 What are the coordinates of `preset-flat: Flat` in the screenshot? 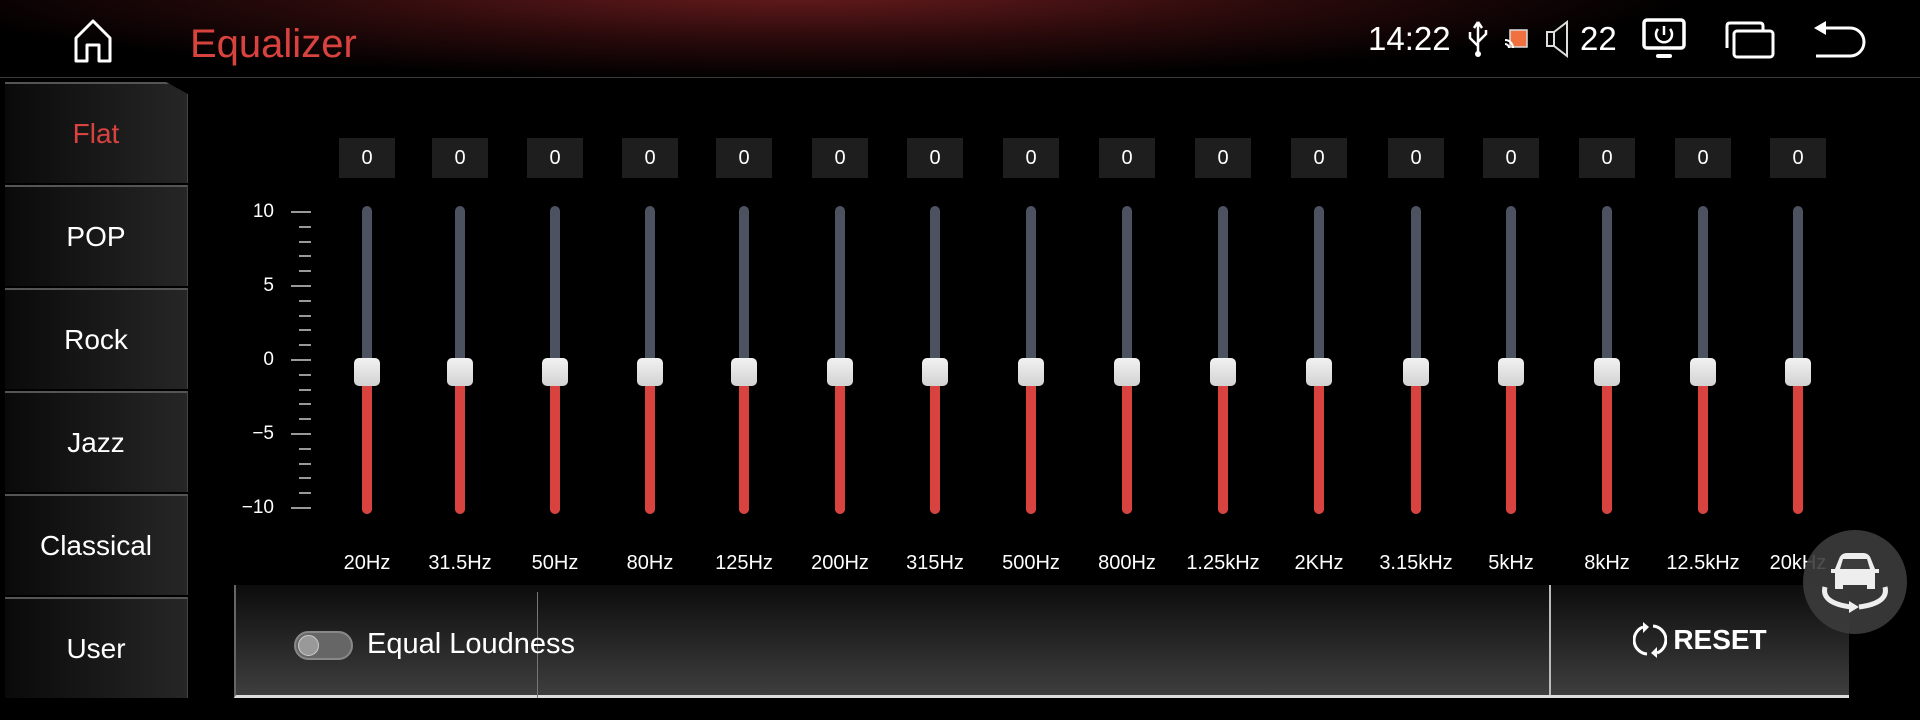 It's located at (96, 132).